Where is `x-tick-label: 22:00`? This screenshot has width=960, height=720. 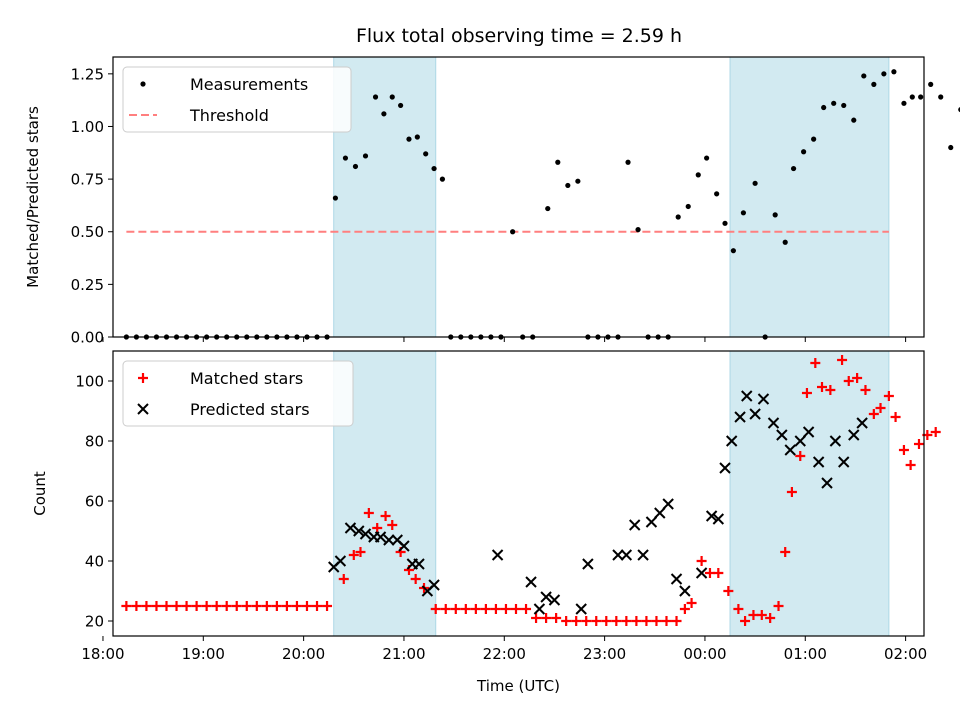 x-tick-label: 22:00 is located at coordinates (504, 654).